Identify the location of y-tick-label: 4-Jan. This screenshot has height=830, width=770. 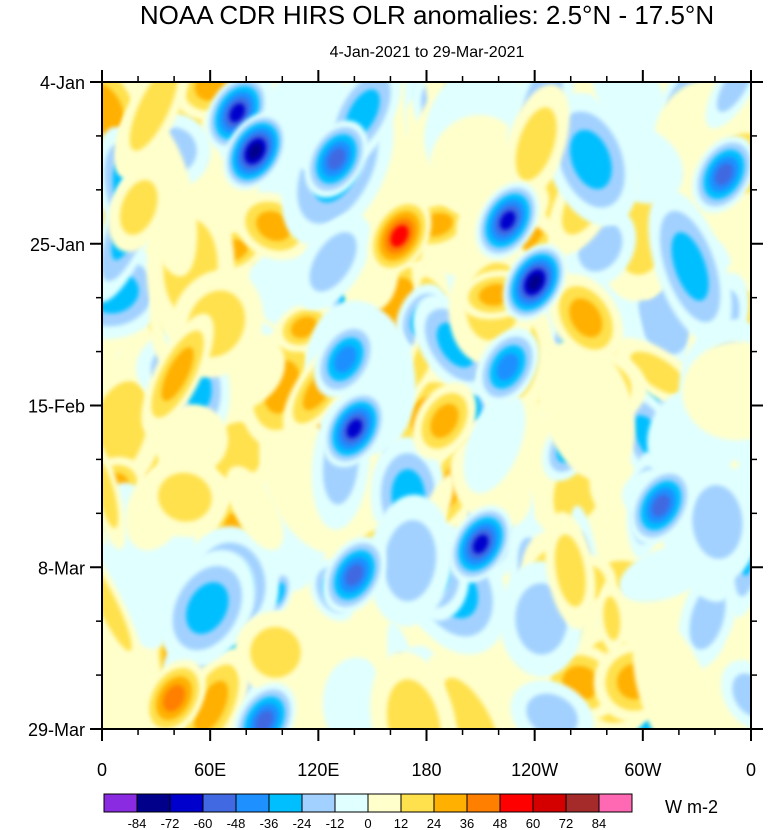
(62, 83).